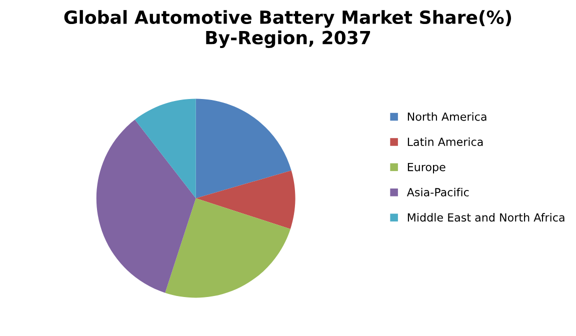 Image resolution: width=576 pixels, height=336 pixels. What do you see at coordinates (427, 168) in the screenshot?
I see `legend-label: Europe` at bounding box center [427, 168].